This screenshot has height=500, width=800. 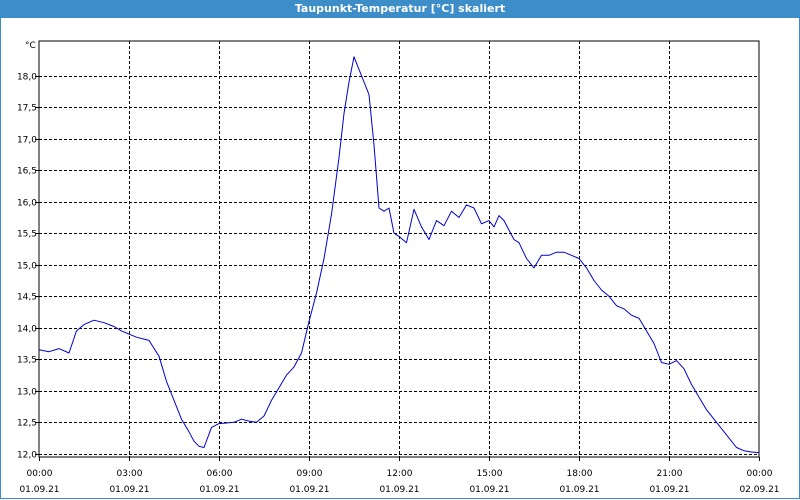 What do you see at coordinates (27, 78) in the screenshot?
I see `y-tick-label: 18,0` at bounding box center [27, 78].